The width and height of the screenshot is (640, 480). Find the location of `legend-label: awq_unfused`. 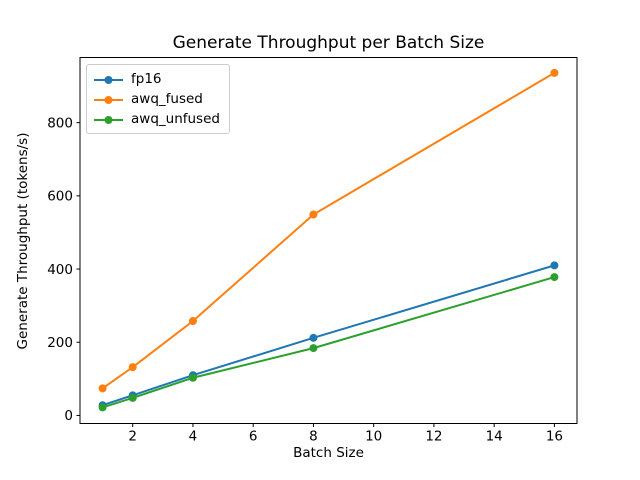

legend-label: awq_unfused is located at coordinates (175, 119).